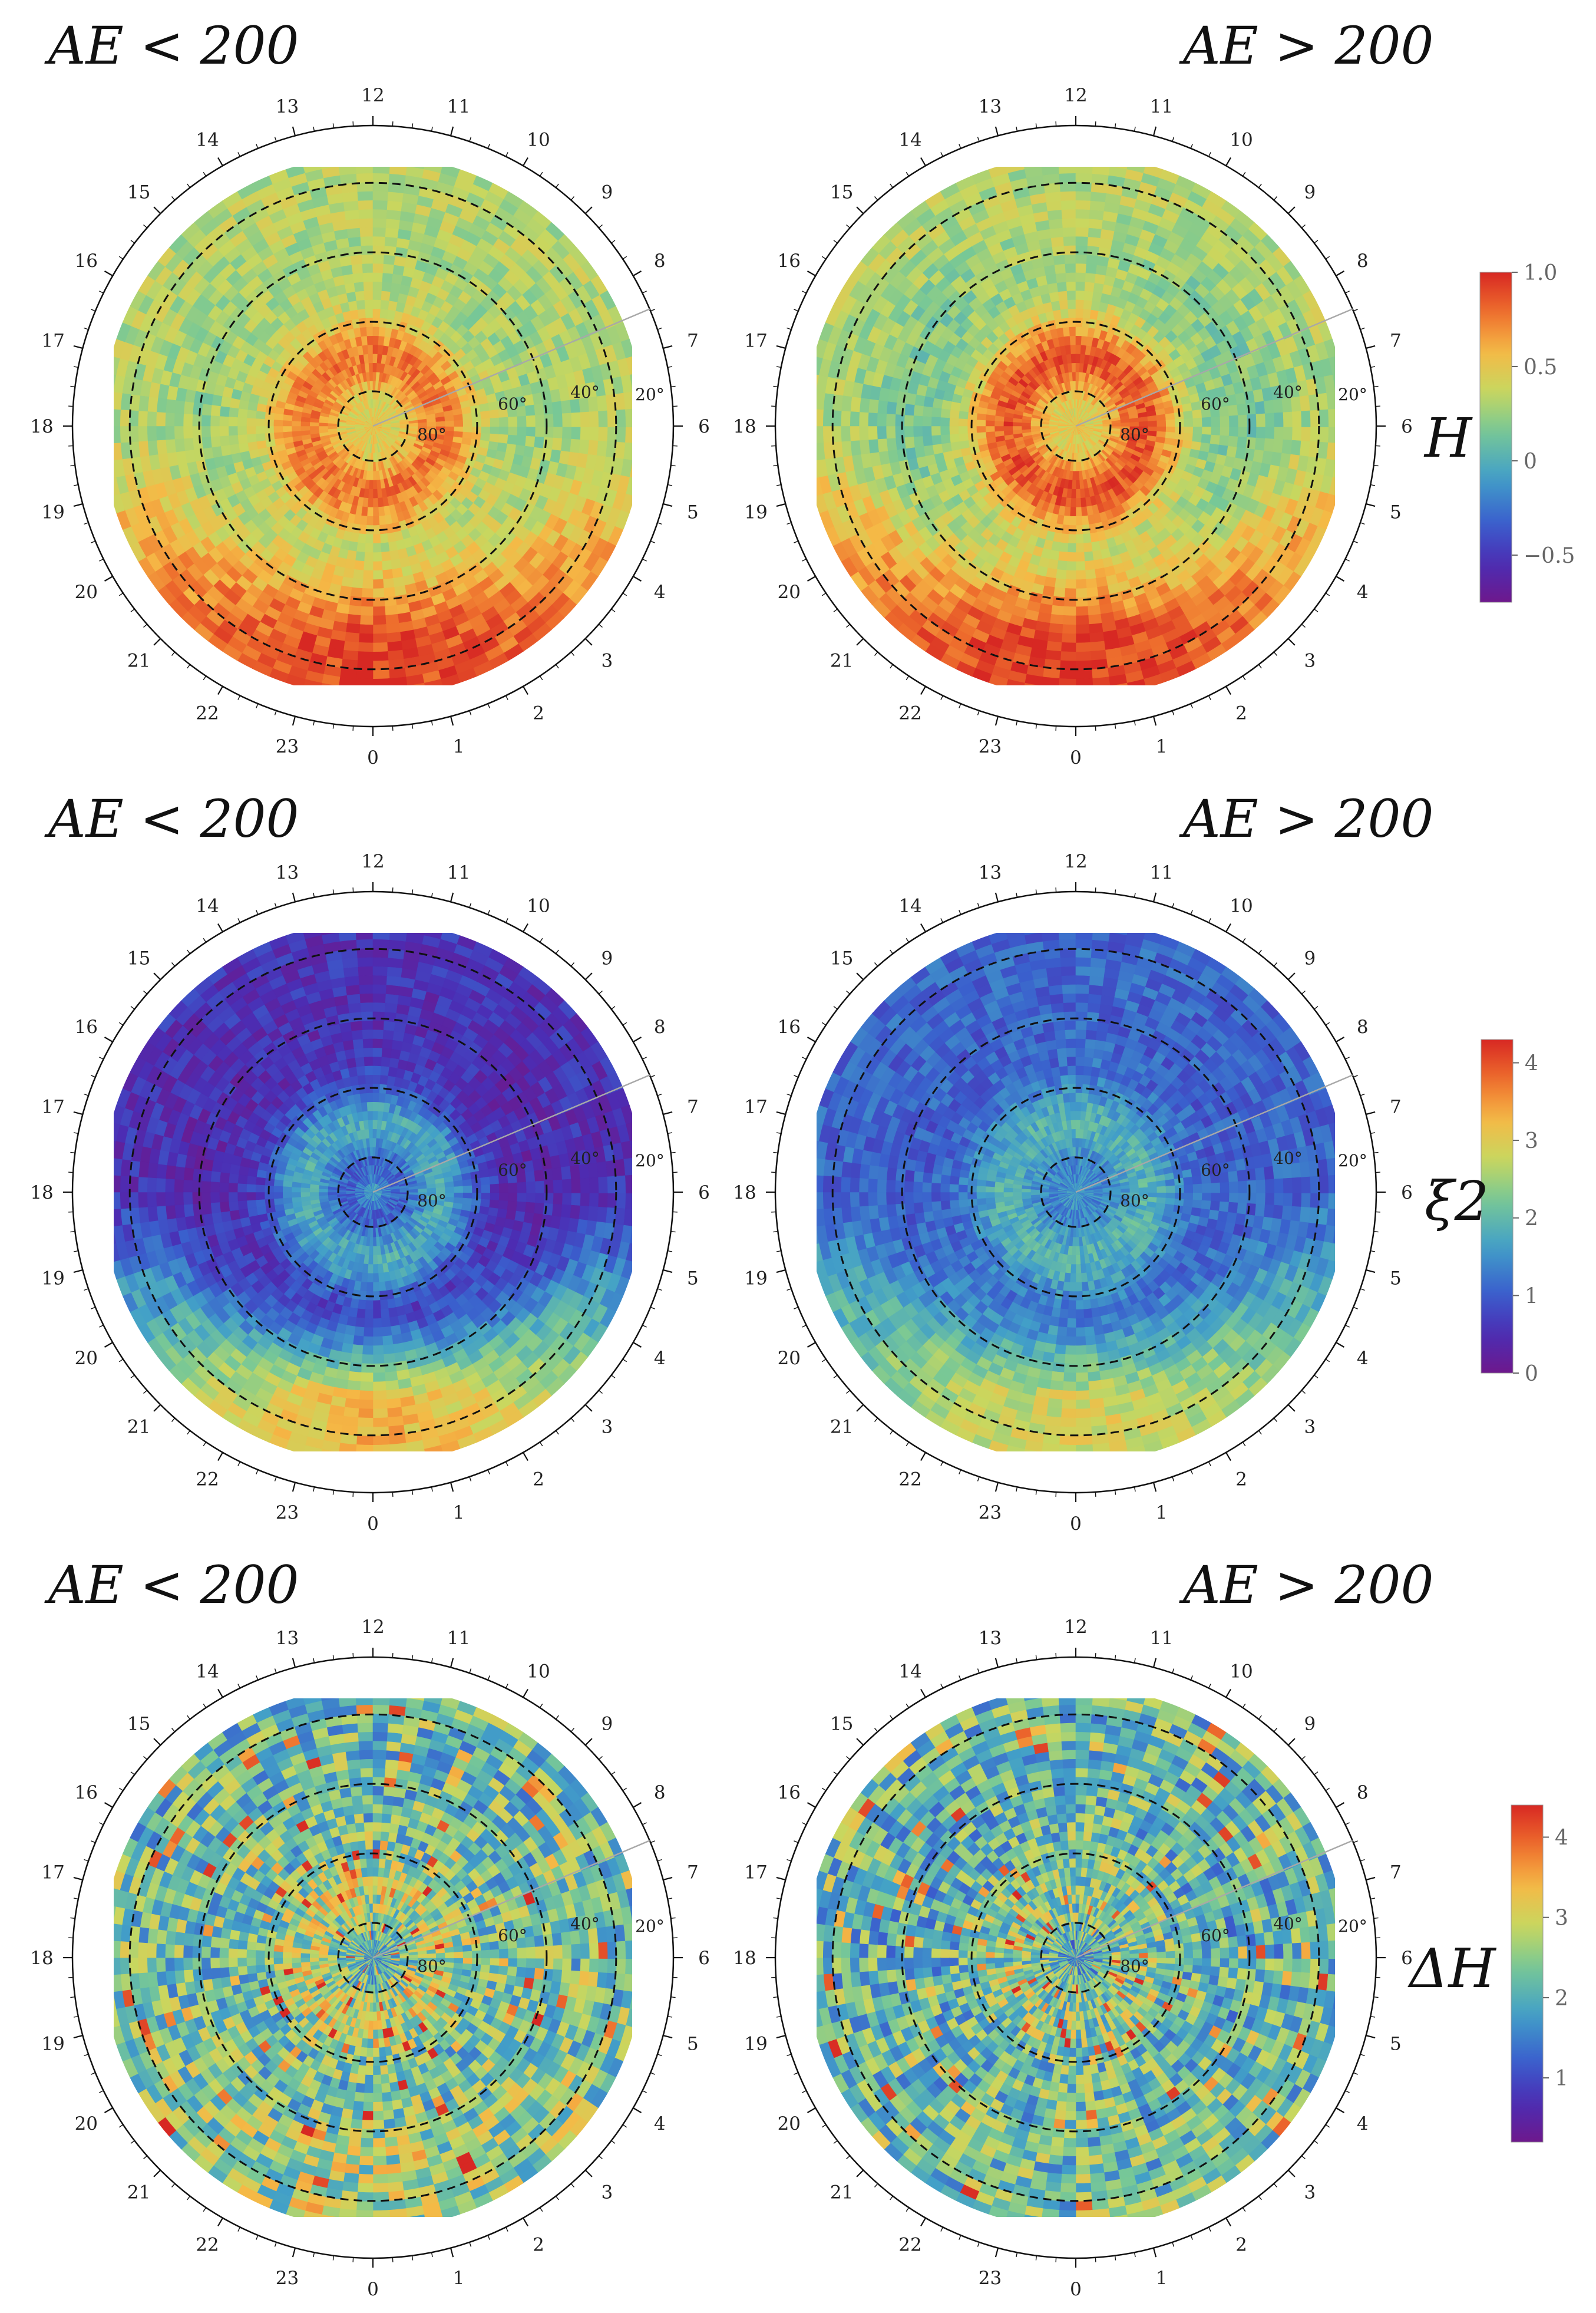  Describe the element at coordinates (207, 714) in the screenshot. I see `hour-label: 22` at that location.